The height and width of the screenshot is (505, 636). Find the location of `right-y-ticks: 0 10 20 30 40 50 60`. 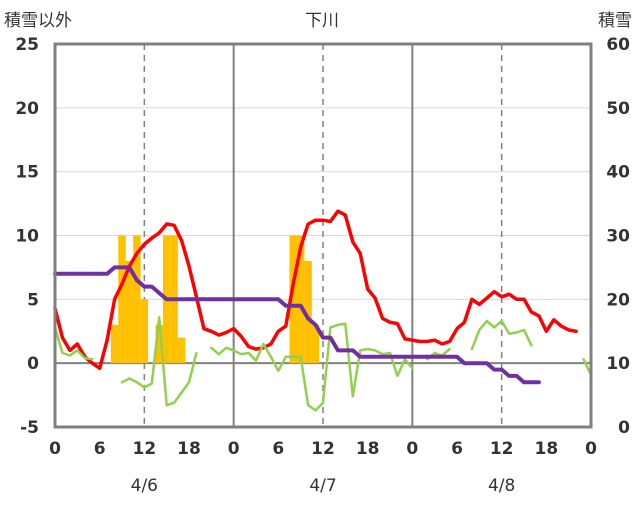

right-y-ticks: 0 10 20 30 40 50 60 is located at coordinates (618, 236).